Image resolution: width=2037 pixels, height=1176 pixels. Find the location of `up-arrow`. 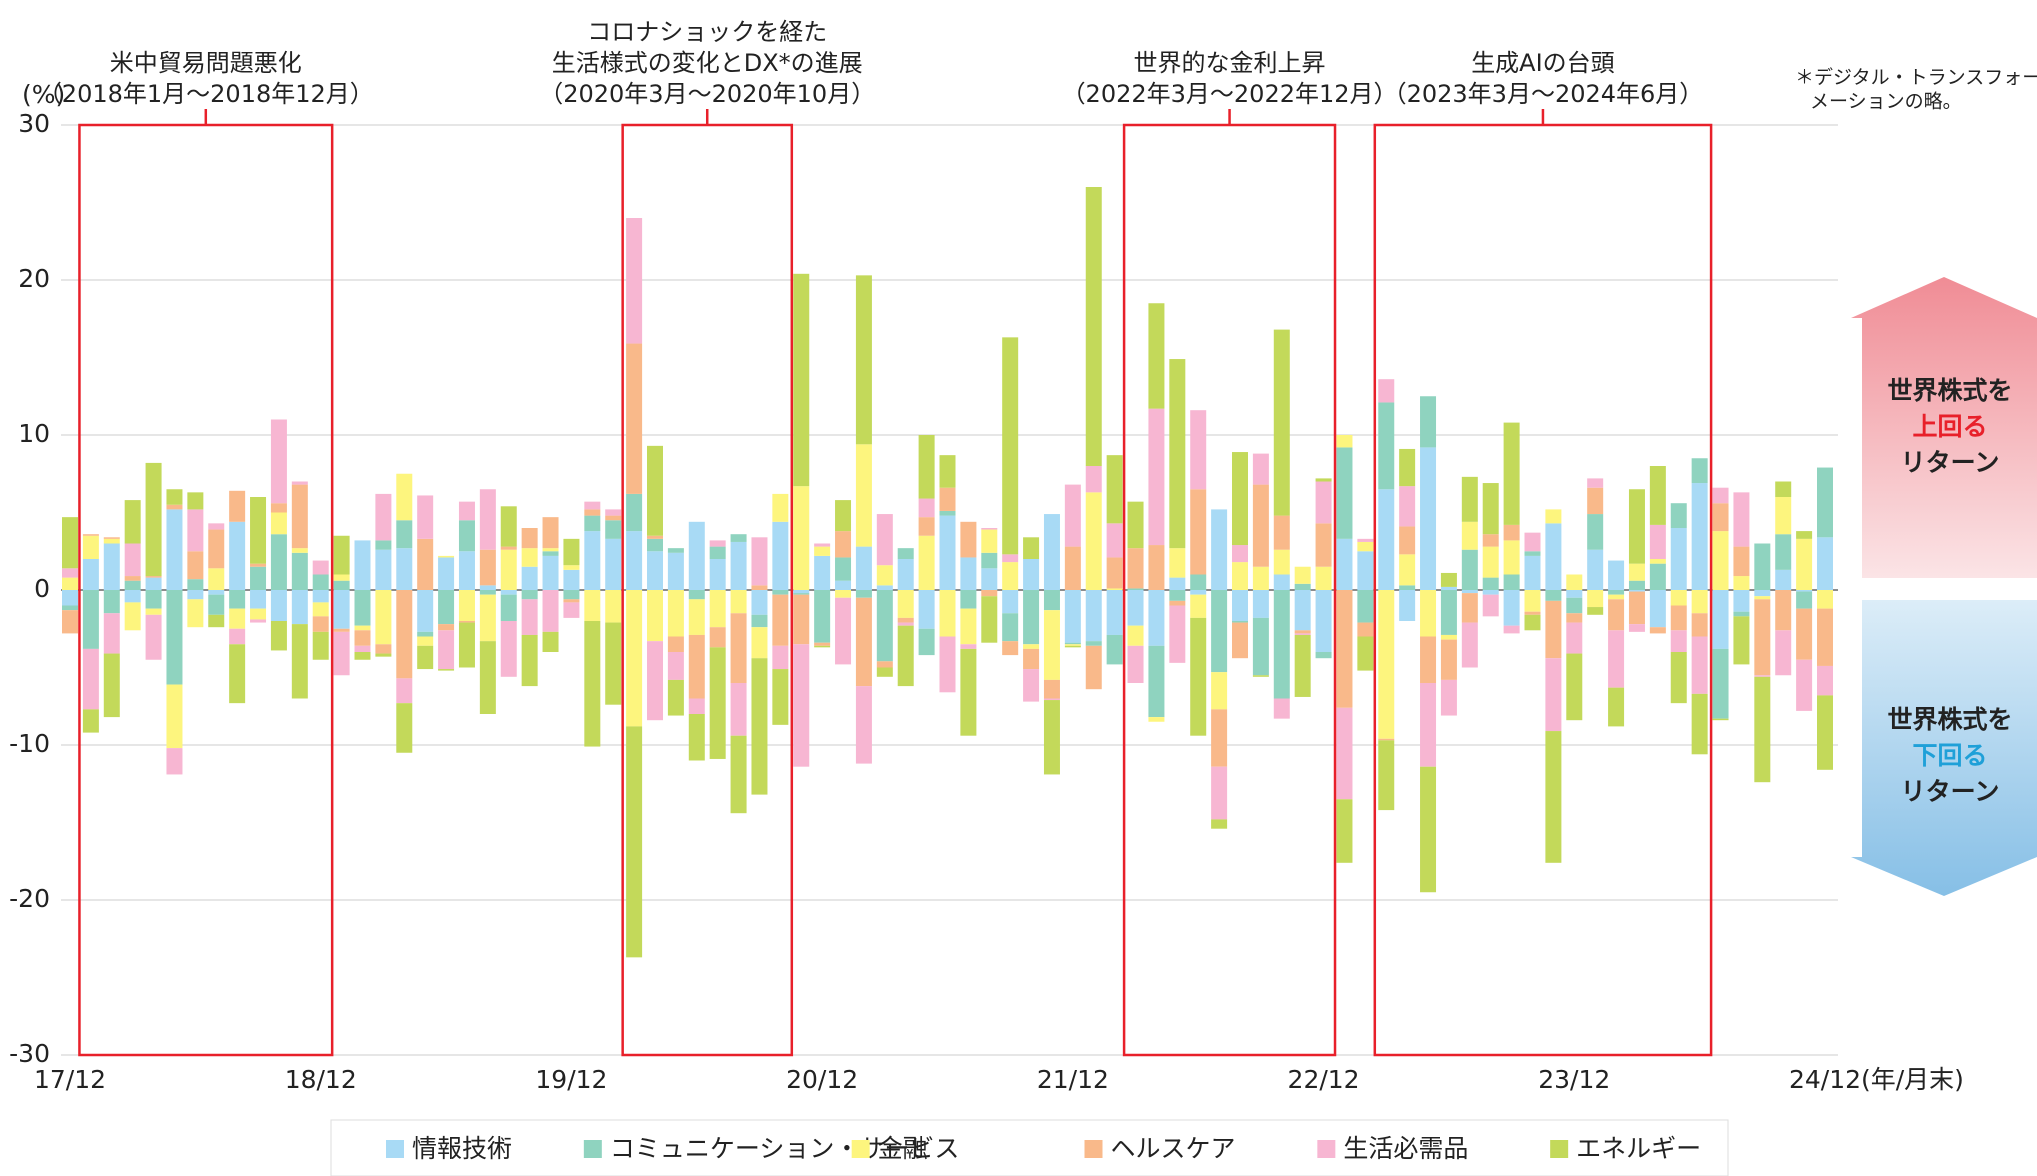

up-arrow is located at coordinates (1944, 427).